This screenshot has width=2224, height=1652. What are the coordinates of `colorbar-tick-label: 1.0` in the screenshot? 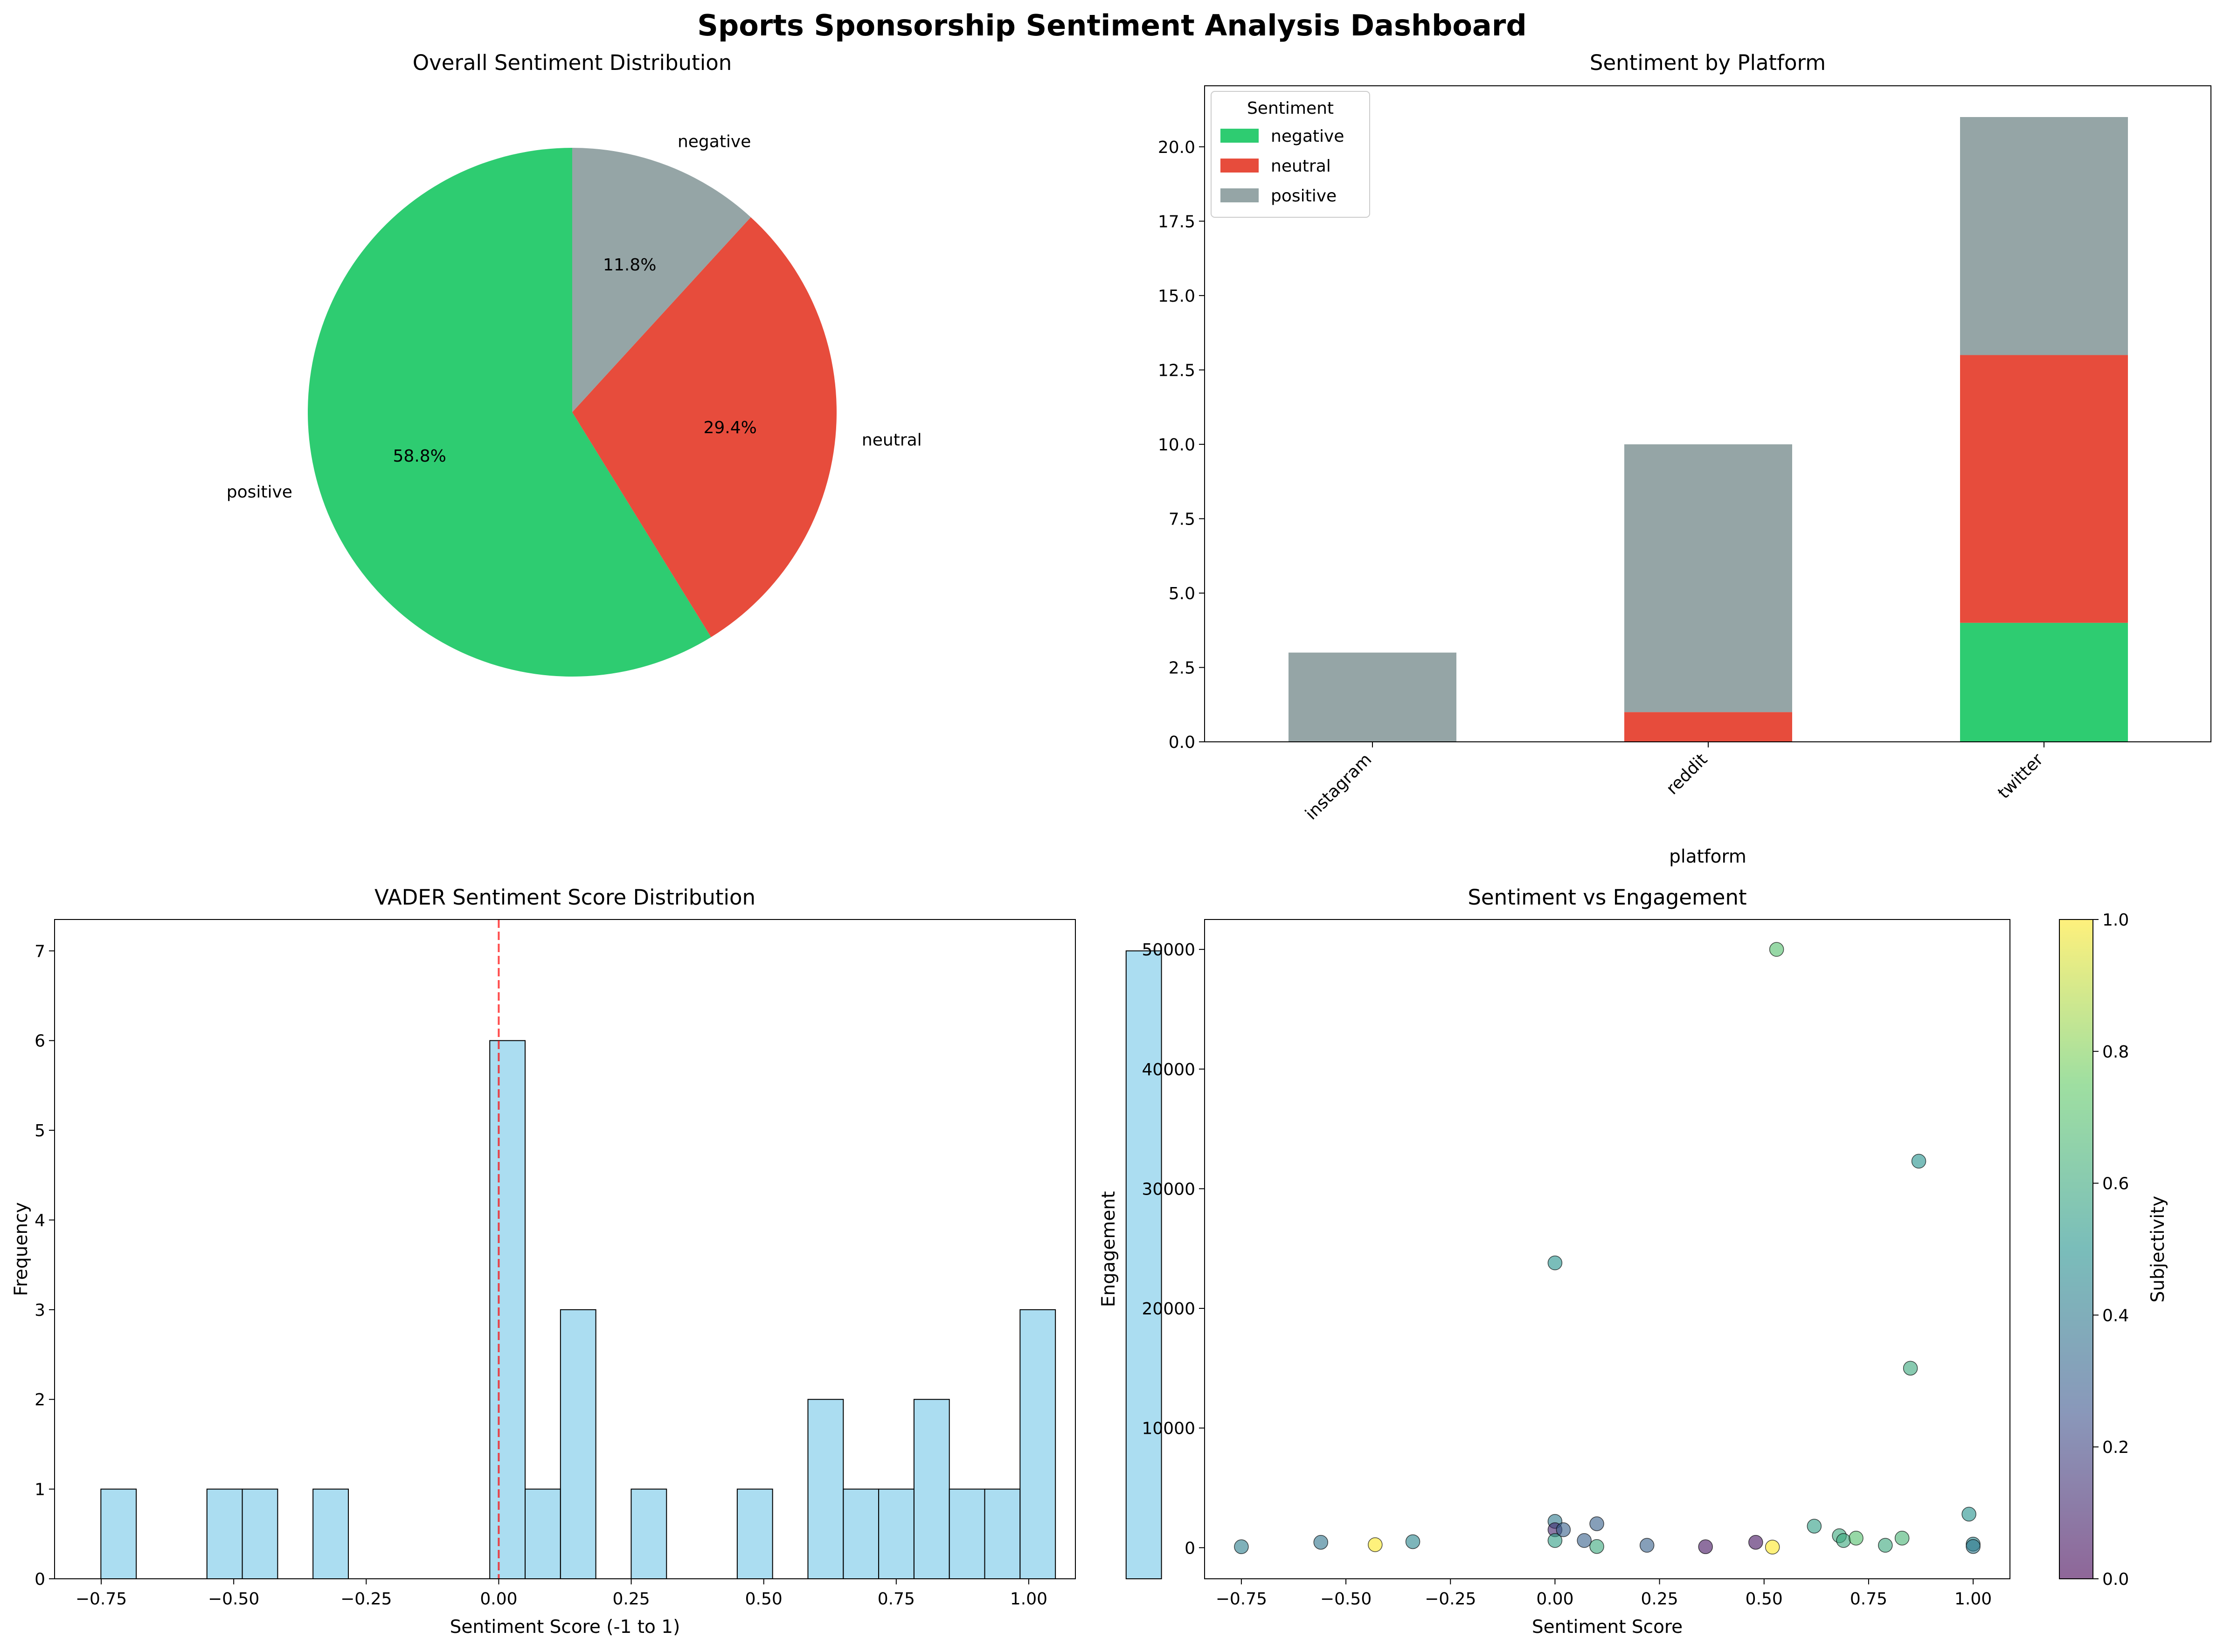 It's located at (2115, 920).